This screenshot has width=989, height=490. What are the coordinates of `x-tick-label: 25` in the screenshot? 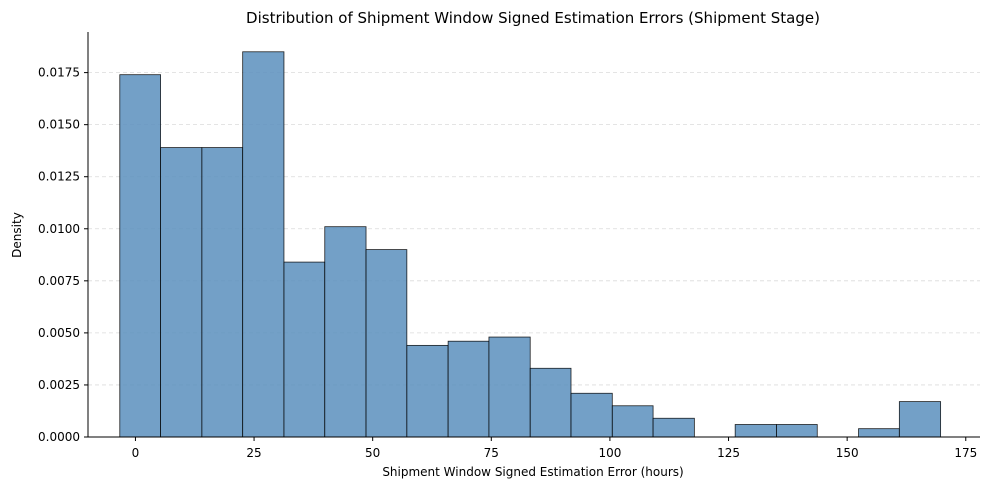 It's located at (253, 453).